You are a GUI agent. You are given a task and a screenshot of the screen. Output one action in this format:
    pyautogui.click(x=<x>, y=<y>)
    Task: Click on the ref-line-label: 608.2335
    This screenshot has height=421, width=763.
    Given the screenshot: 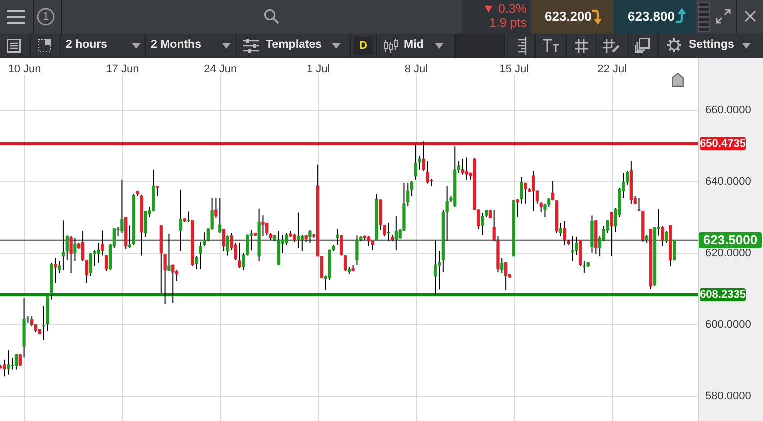 What is the action you would take?
    pyautogui.click(x=723, y=294)
    